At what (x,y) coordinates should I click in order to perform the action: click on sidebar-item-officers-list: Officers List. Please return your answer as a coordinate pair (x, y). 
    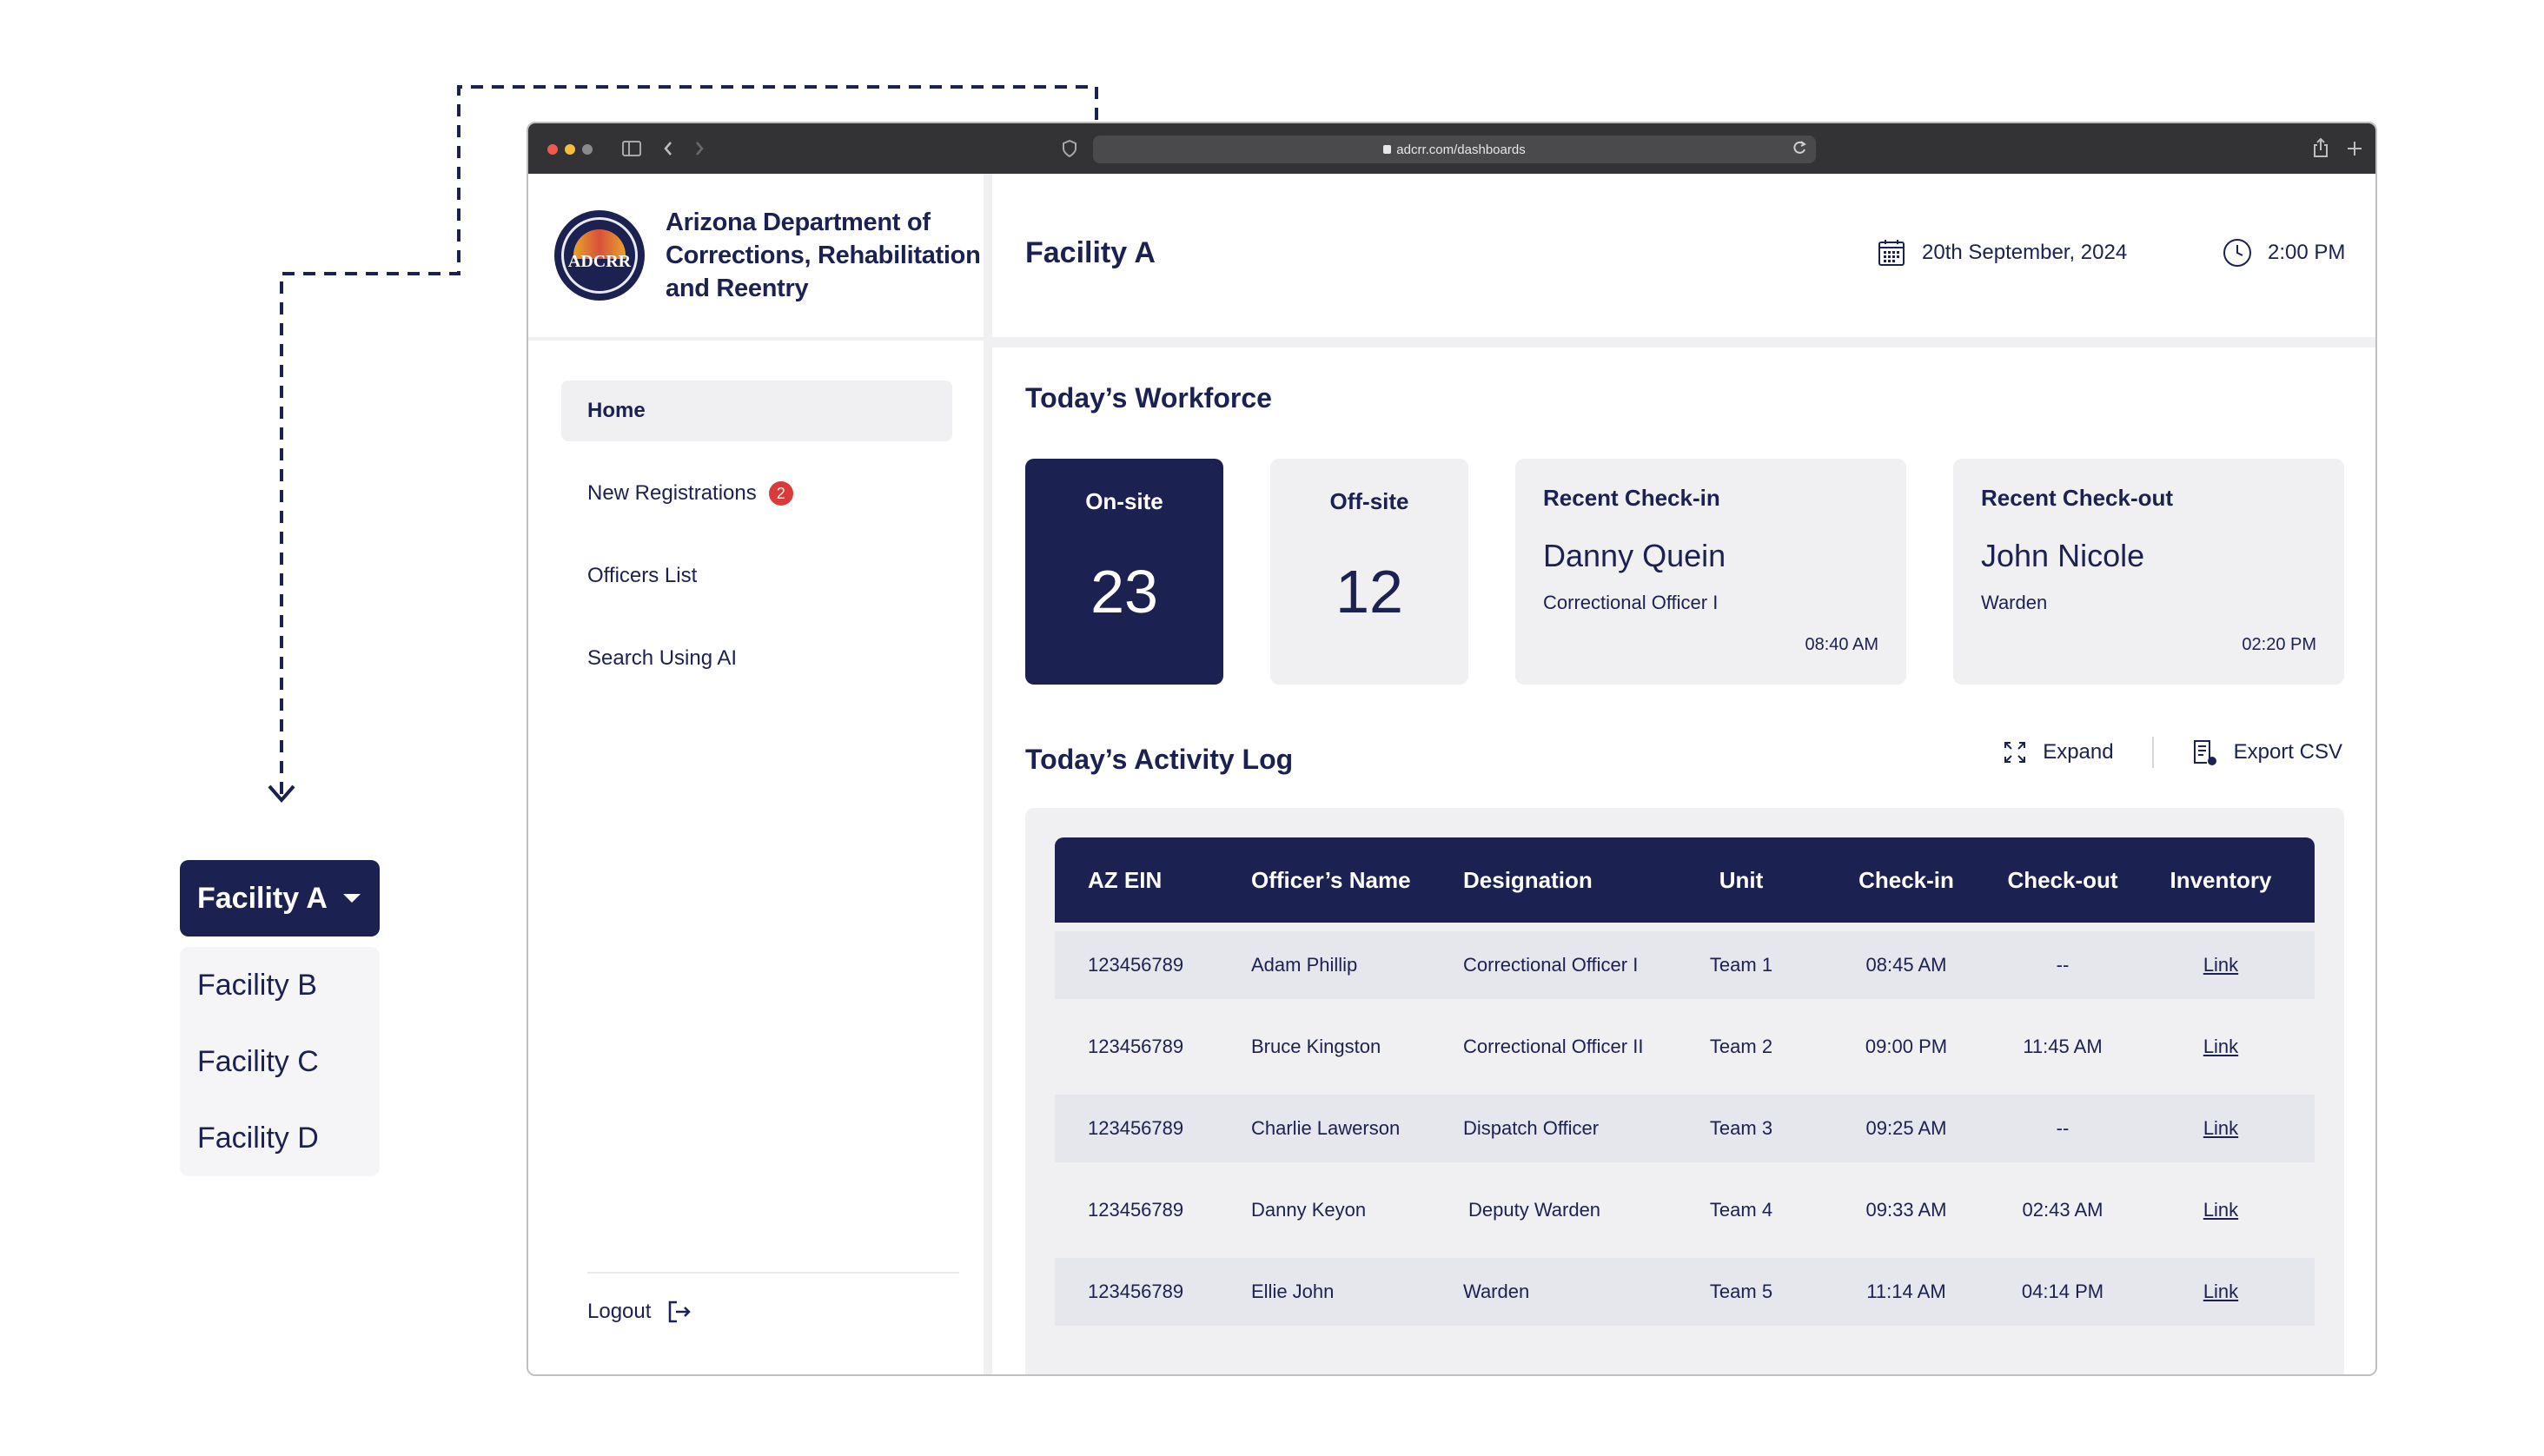
    Looking at the image, I should click on (756, 576).